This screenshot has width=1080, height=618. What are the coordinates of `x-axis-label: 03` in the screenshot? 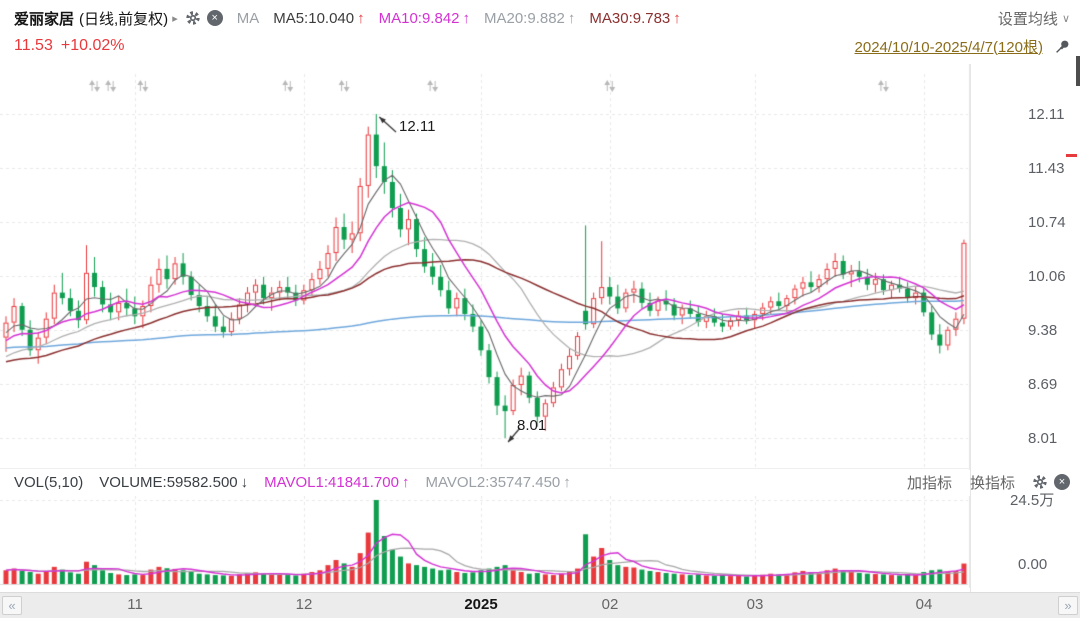 It's located at (755, 604).